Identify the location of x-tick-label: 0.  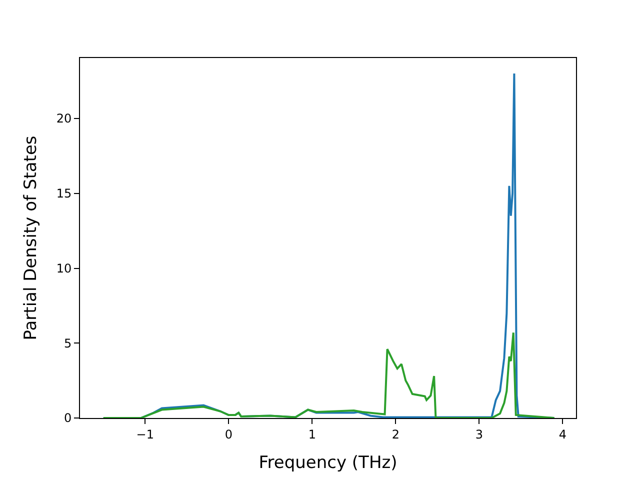
(228, 434).